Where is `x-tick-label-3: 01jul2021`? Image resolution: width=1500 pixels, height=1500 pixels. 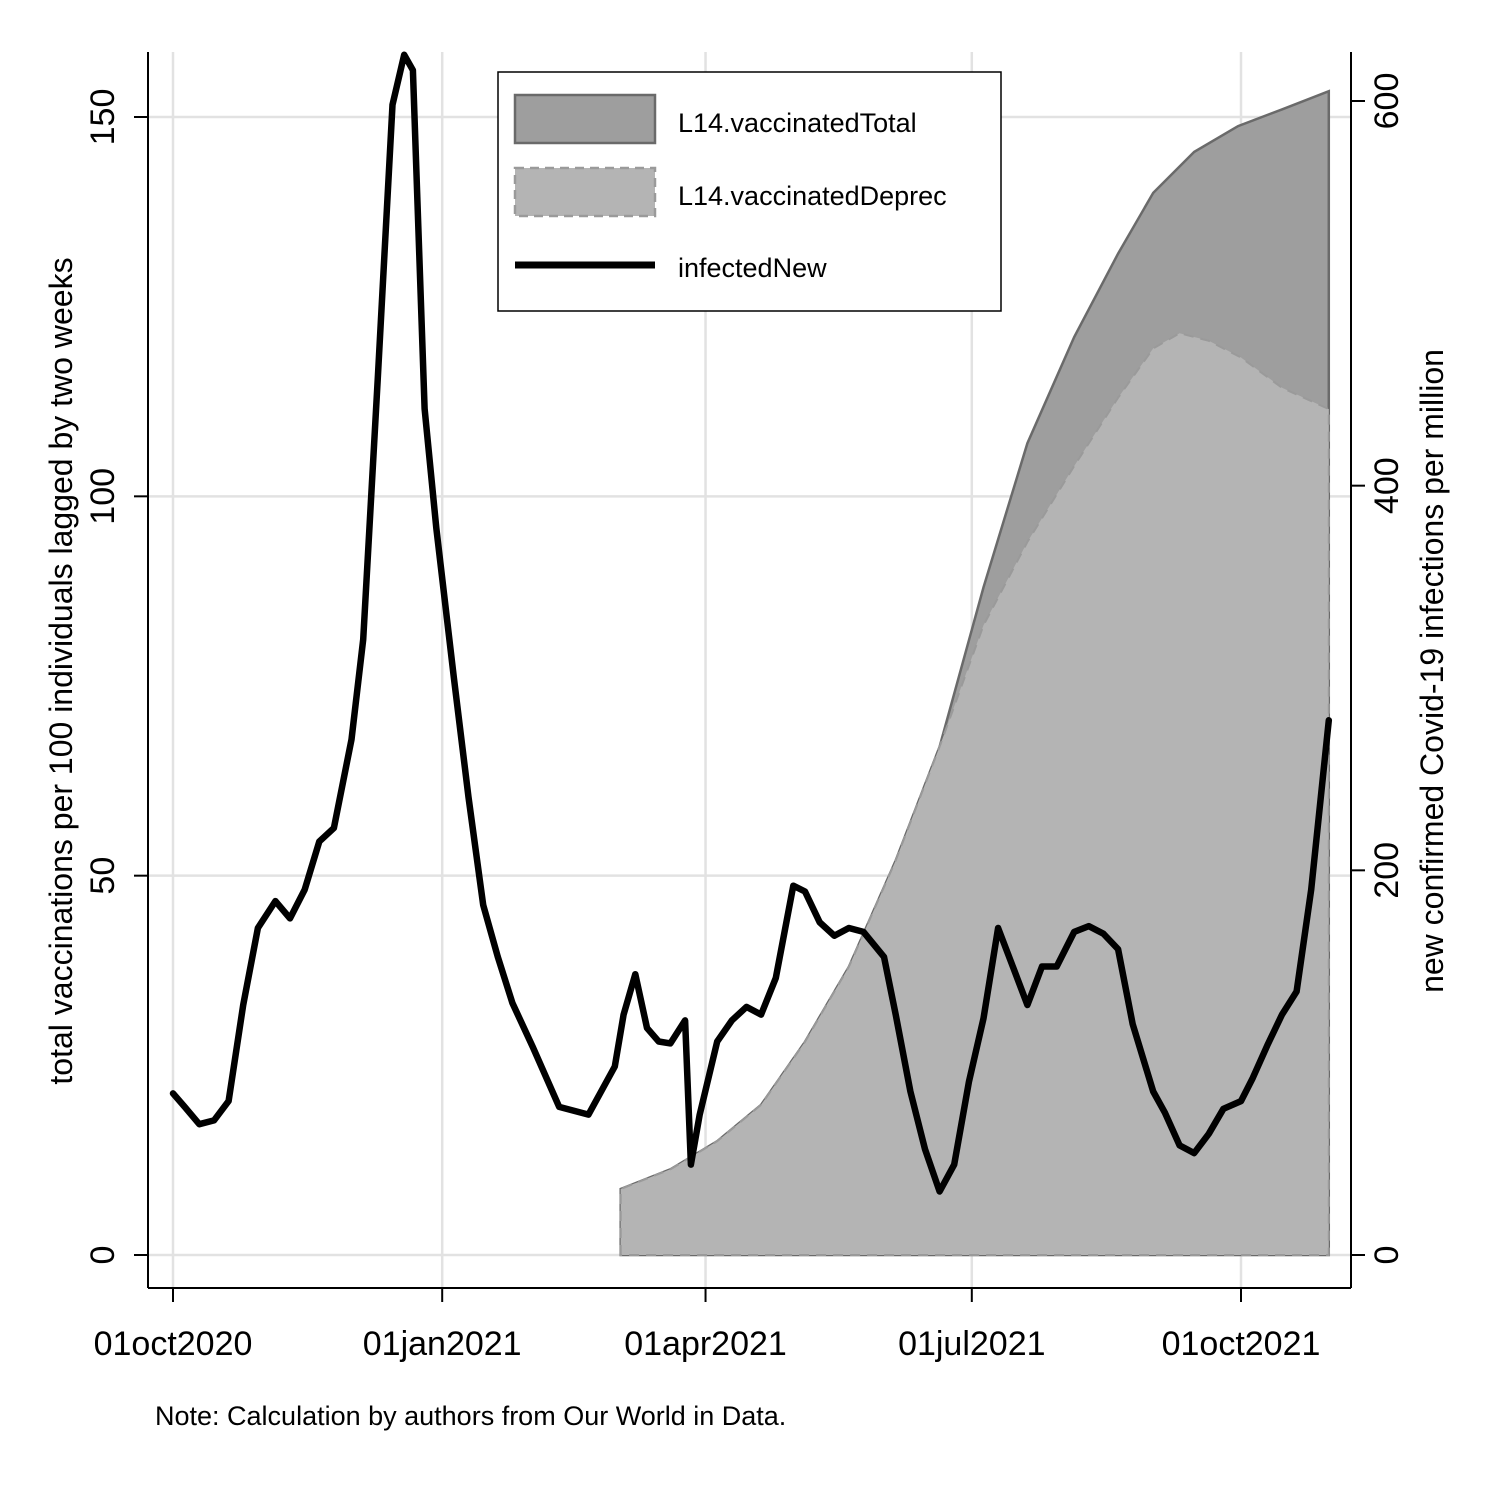 x-tick-label-3: 01jul2021 is located at coordinates (971, 1344).